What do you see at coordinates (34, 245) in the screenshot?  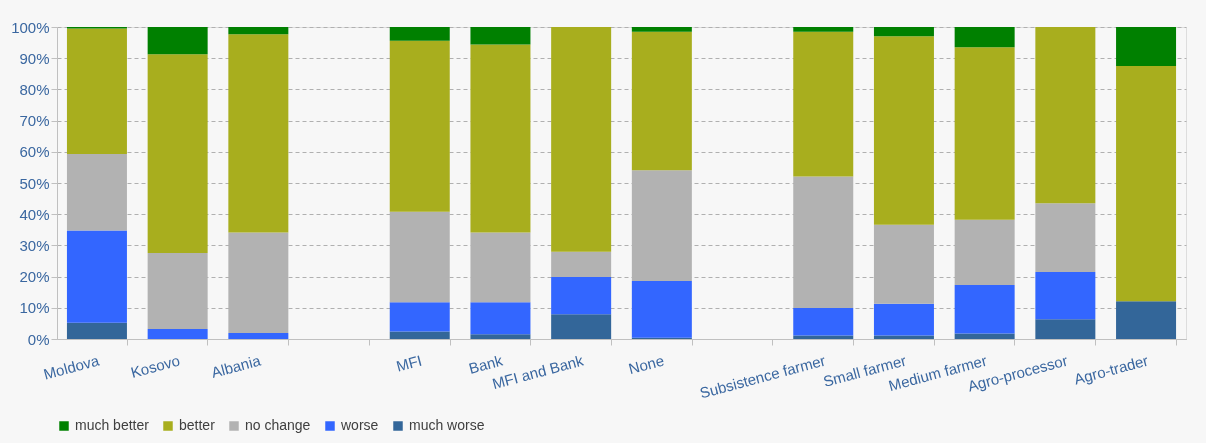 I see `y-tick-label: 30%` at bounding box center [34, 245].